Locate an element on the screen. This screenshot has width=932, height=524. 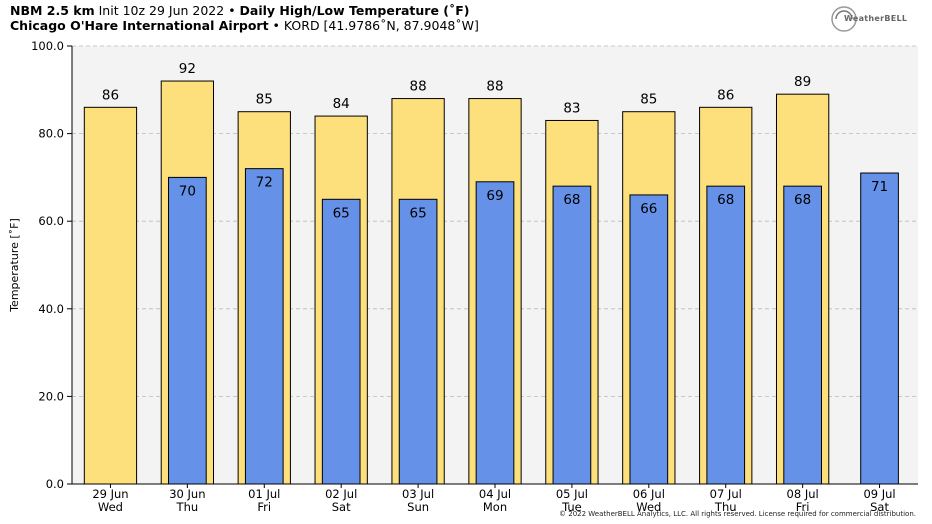
x-tick-date: 30 Jun is located at coordinates (187, 494).